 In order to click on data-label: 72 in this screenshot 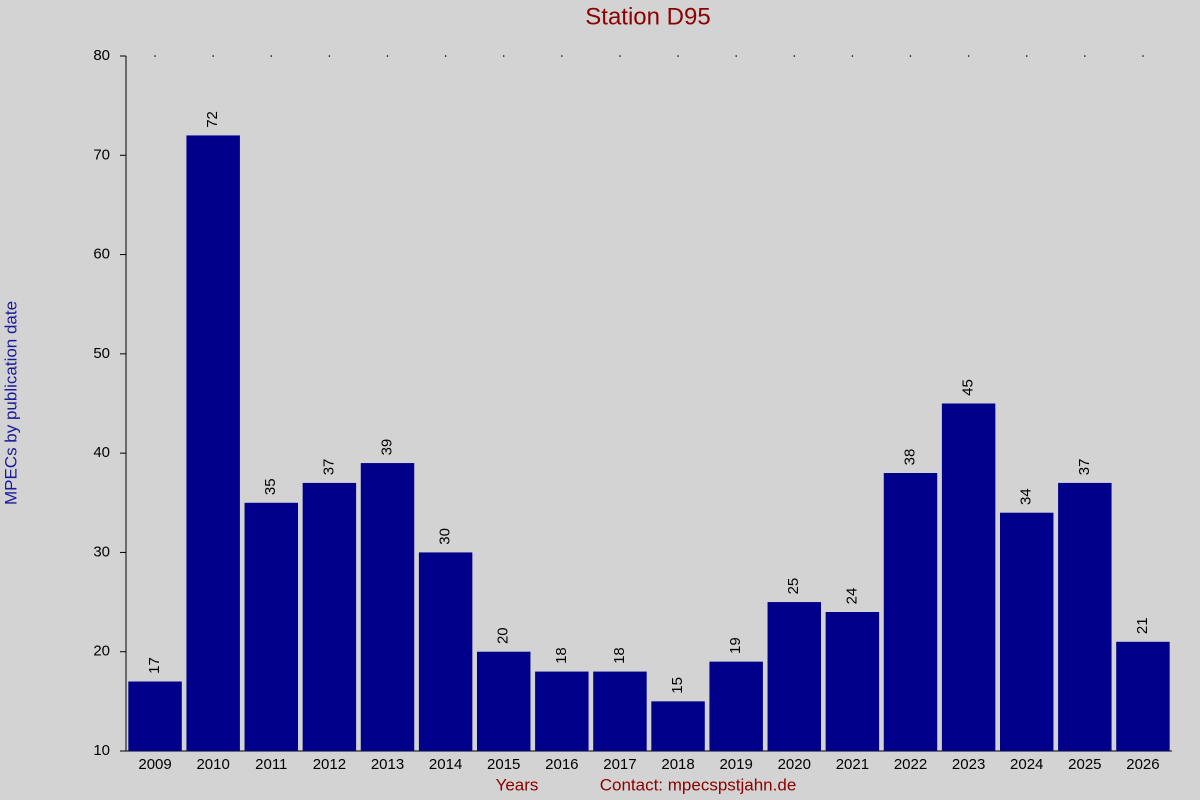, I will do `click(212, 119)`.